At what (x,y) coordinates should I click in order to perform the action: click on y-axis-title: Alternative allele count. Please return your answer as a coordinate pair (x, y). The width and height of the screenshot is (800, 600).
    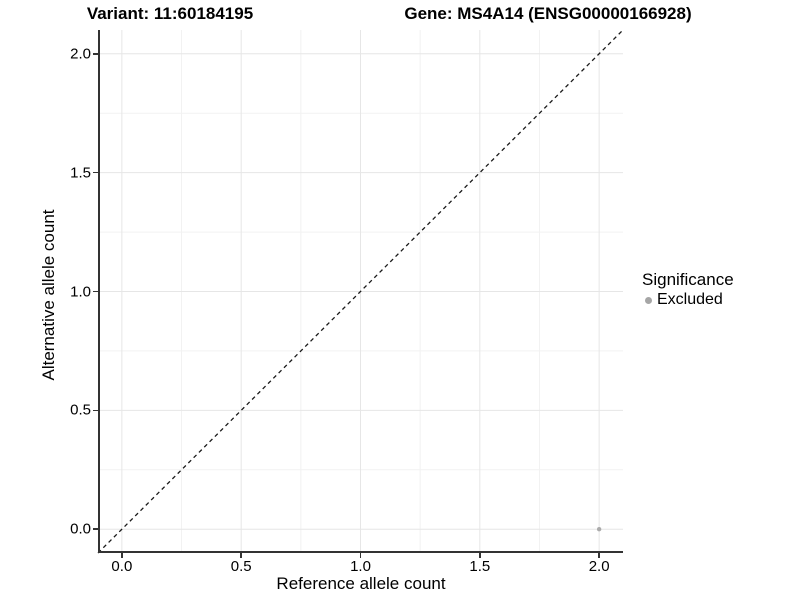
    Looking at the image, I should click on (48, 295).